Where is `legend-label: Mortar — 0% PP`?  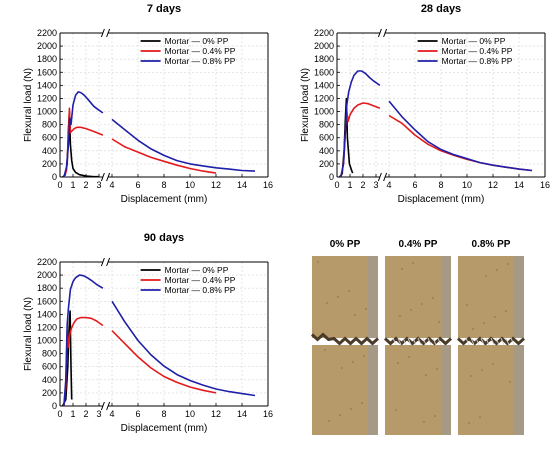 legend-label: Mortar — 0% PP is located at coordinates (197, 41).